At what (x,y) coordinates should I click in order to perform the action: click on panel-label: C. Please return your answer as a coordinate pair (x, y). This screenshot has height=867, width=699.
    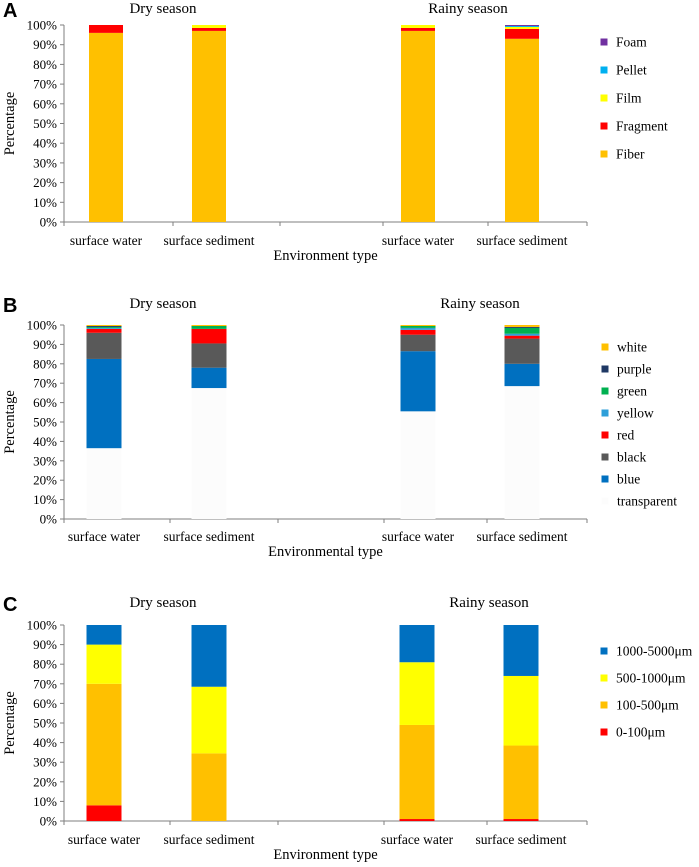
    Looking at the image, I should click on (10, 605).